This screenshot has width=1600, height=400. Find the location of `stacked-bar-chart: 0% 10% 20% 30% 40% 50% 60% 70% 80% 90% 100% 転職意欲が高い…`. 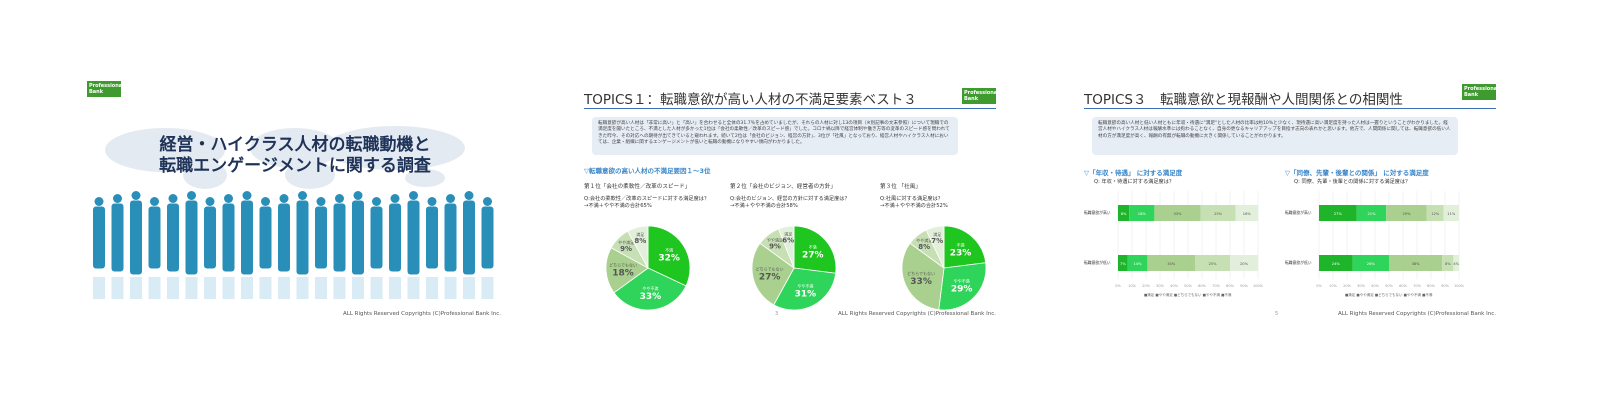

stacked-bar-chart: 0% 10% 20% 30% 40% 50% 60% 70% 80% 90% 100% 転職意欲が高い… is located at coordinates (1174, 244).